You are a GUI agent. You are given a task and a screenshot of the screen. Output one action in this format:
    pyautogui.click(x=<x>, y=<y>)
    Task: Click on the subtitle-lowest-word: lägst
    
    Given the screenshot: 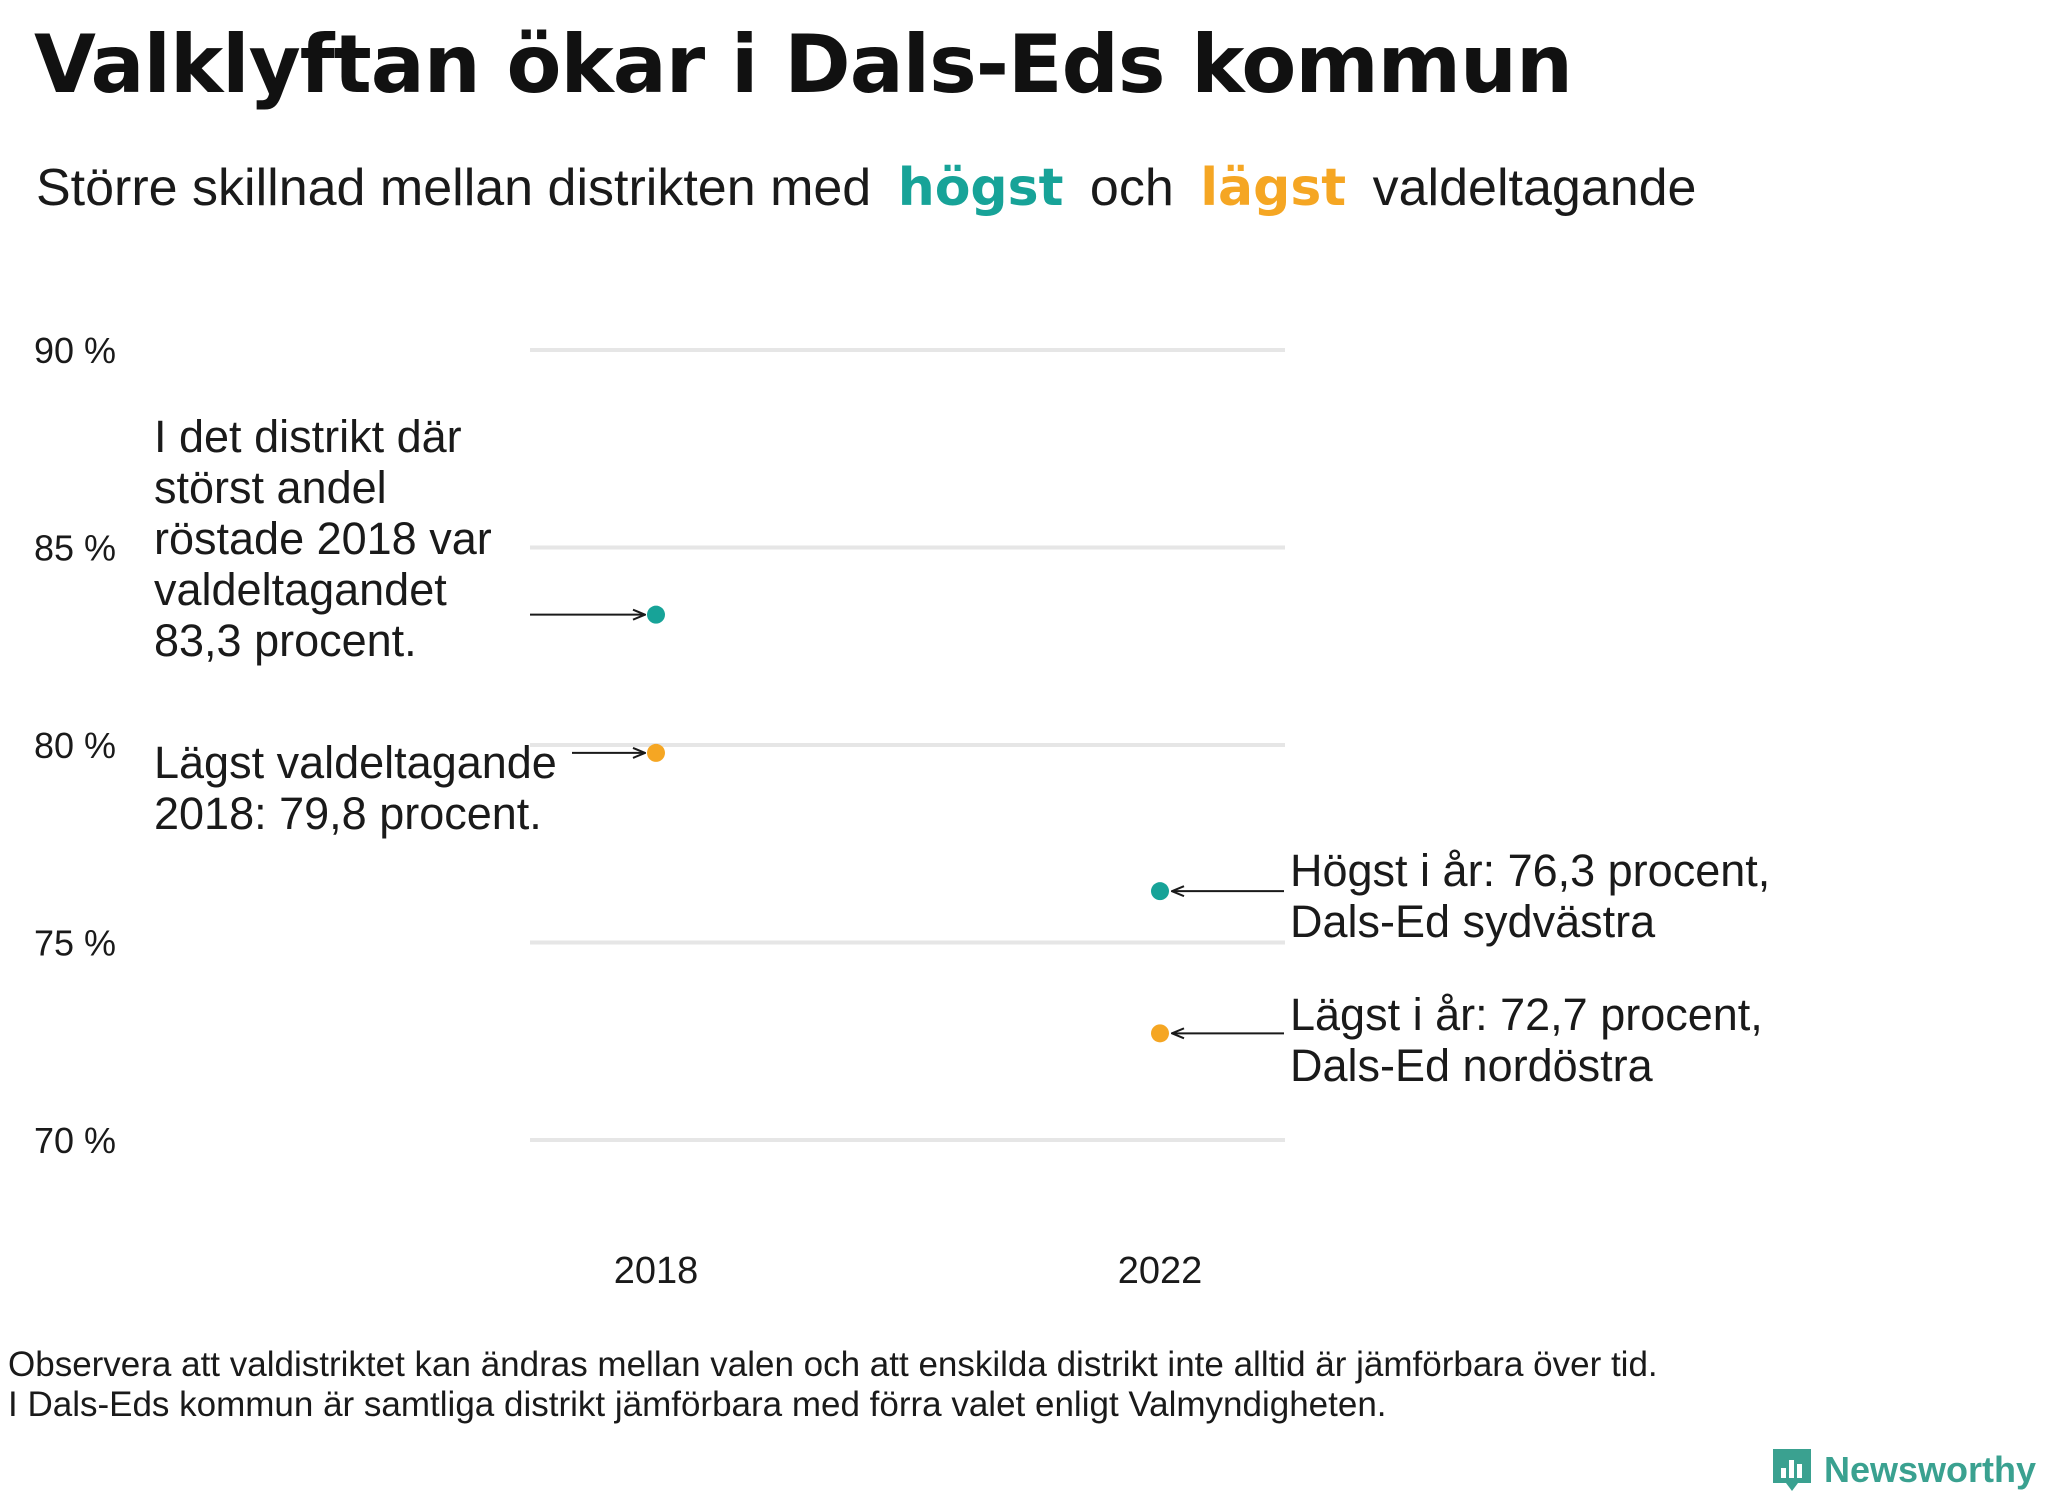 What is the action you would take?
    pyautogui.click(x=1273, y=188)
    